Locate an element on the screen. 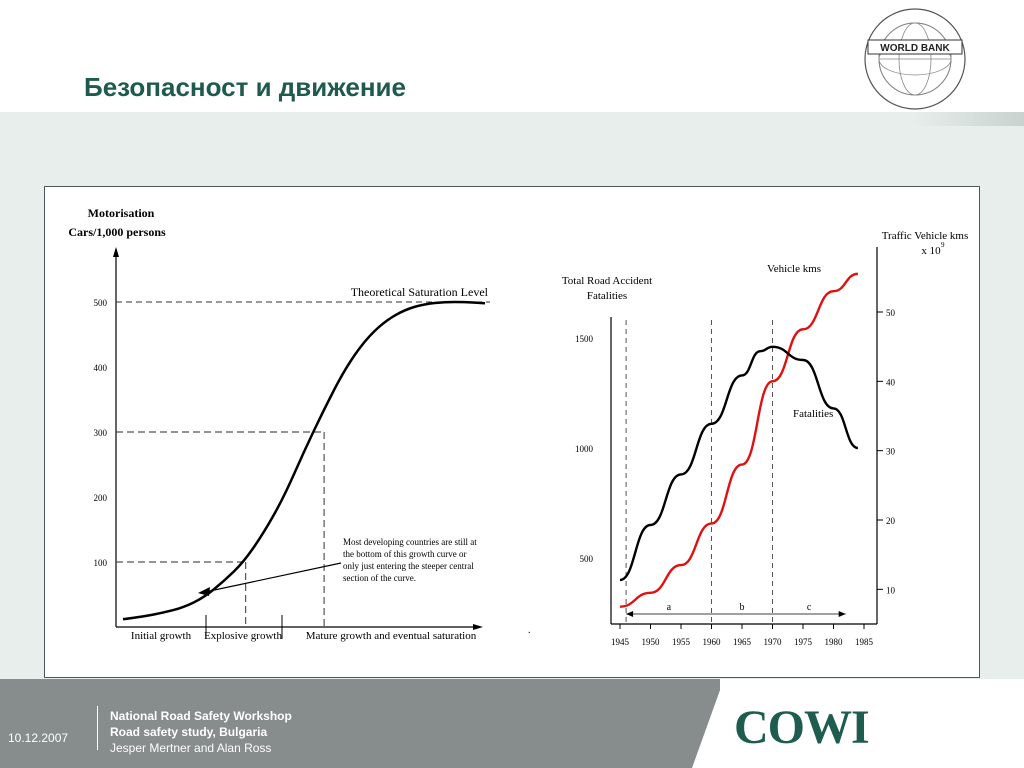  chart1-annotation-line-0: Most developing countries are still at is located at coordinates (410, 542).